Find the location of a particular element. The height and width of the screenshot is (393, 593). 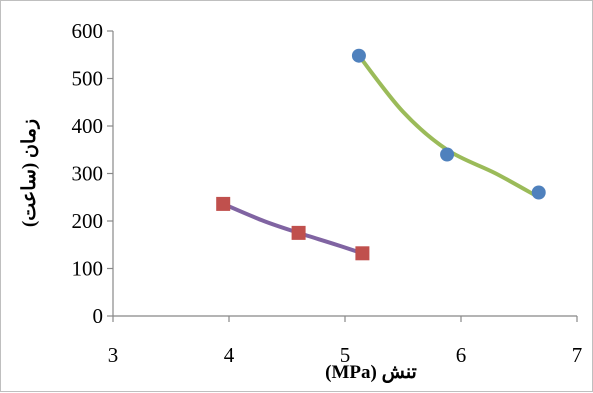

x-tick-label: 7 is located at coordinates (577, 355).